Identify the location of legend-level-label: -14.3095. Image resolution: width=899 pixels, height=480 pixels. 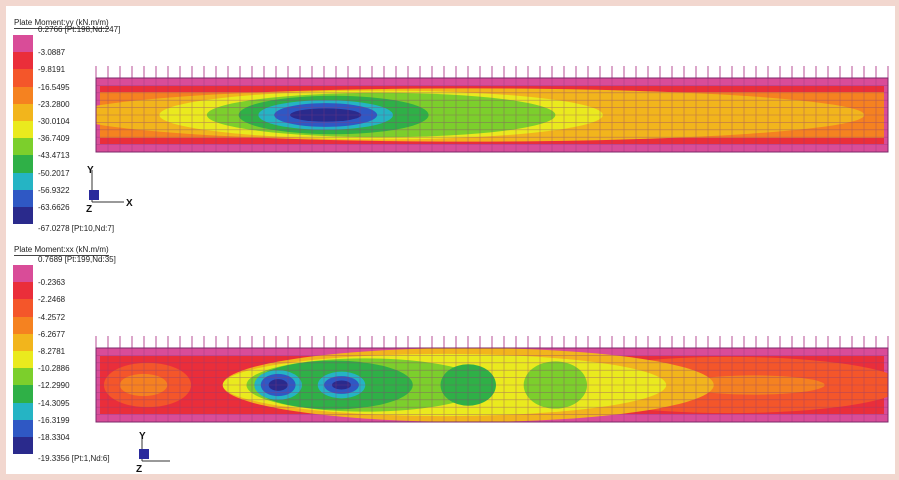
(54, 403).